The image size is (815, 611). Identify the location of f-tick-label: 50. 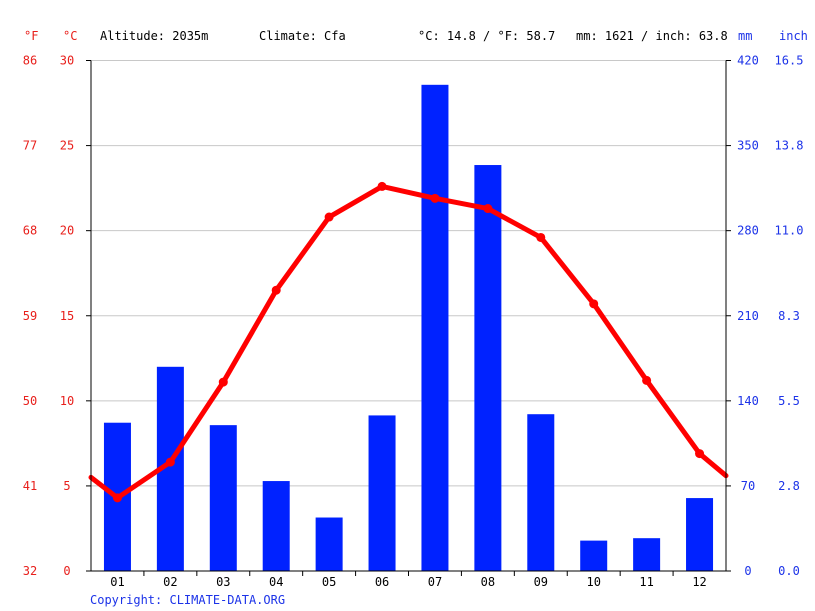
(30, 401).